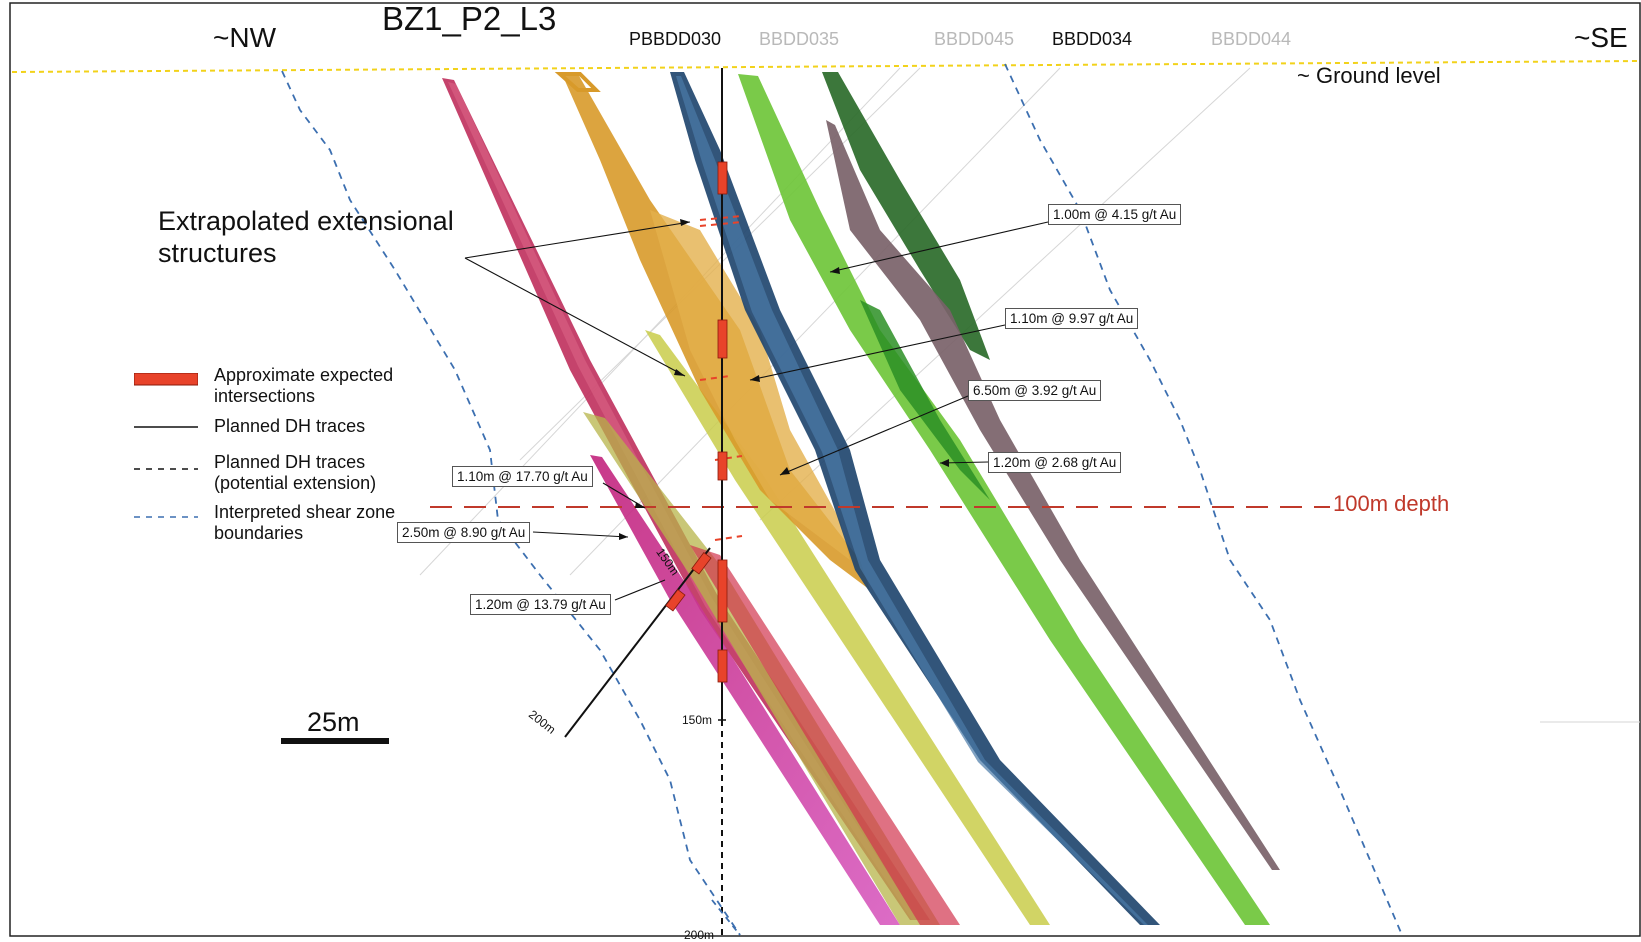 The image size is (1641, 942). I want to click on intercept-label: 1.20m @ 13.79 g/t Au, so click(540, 604).